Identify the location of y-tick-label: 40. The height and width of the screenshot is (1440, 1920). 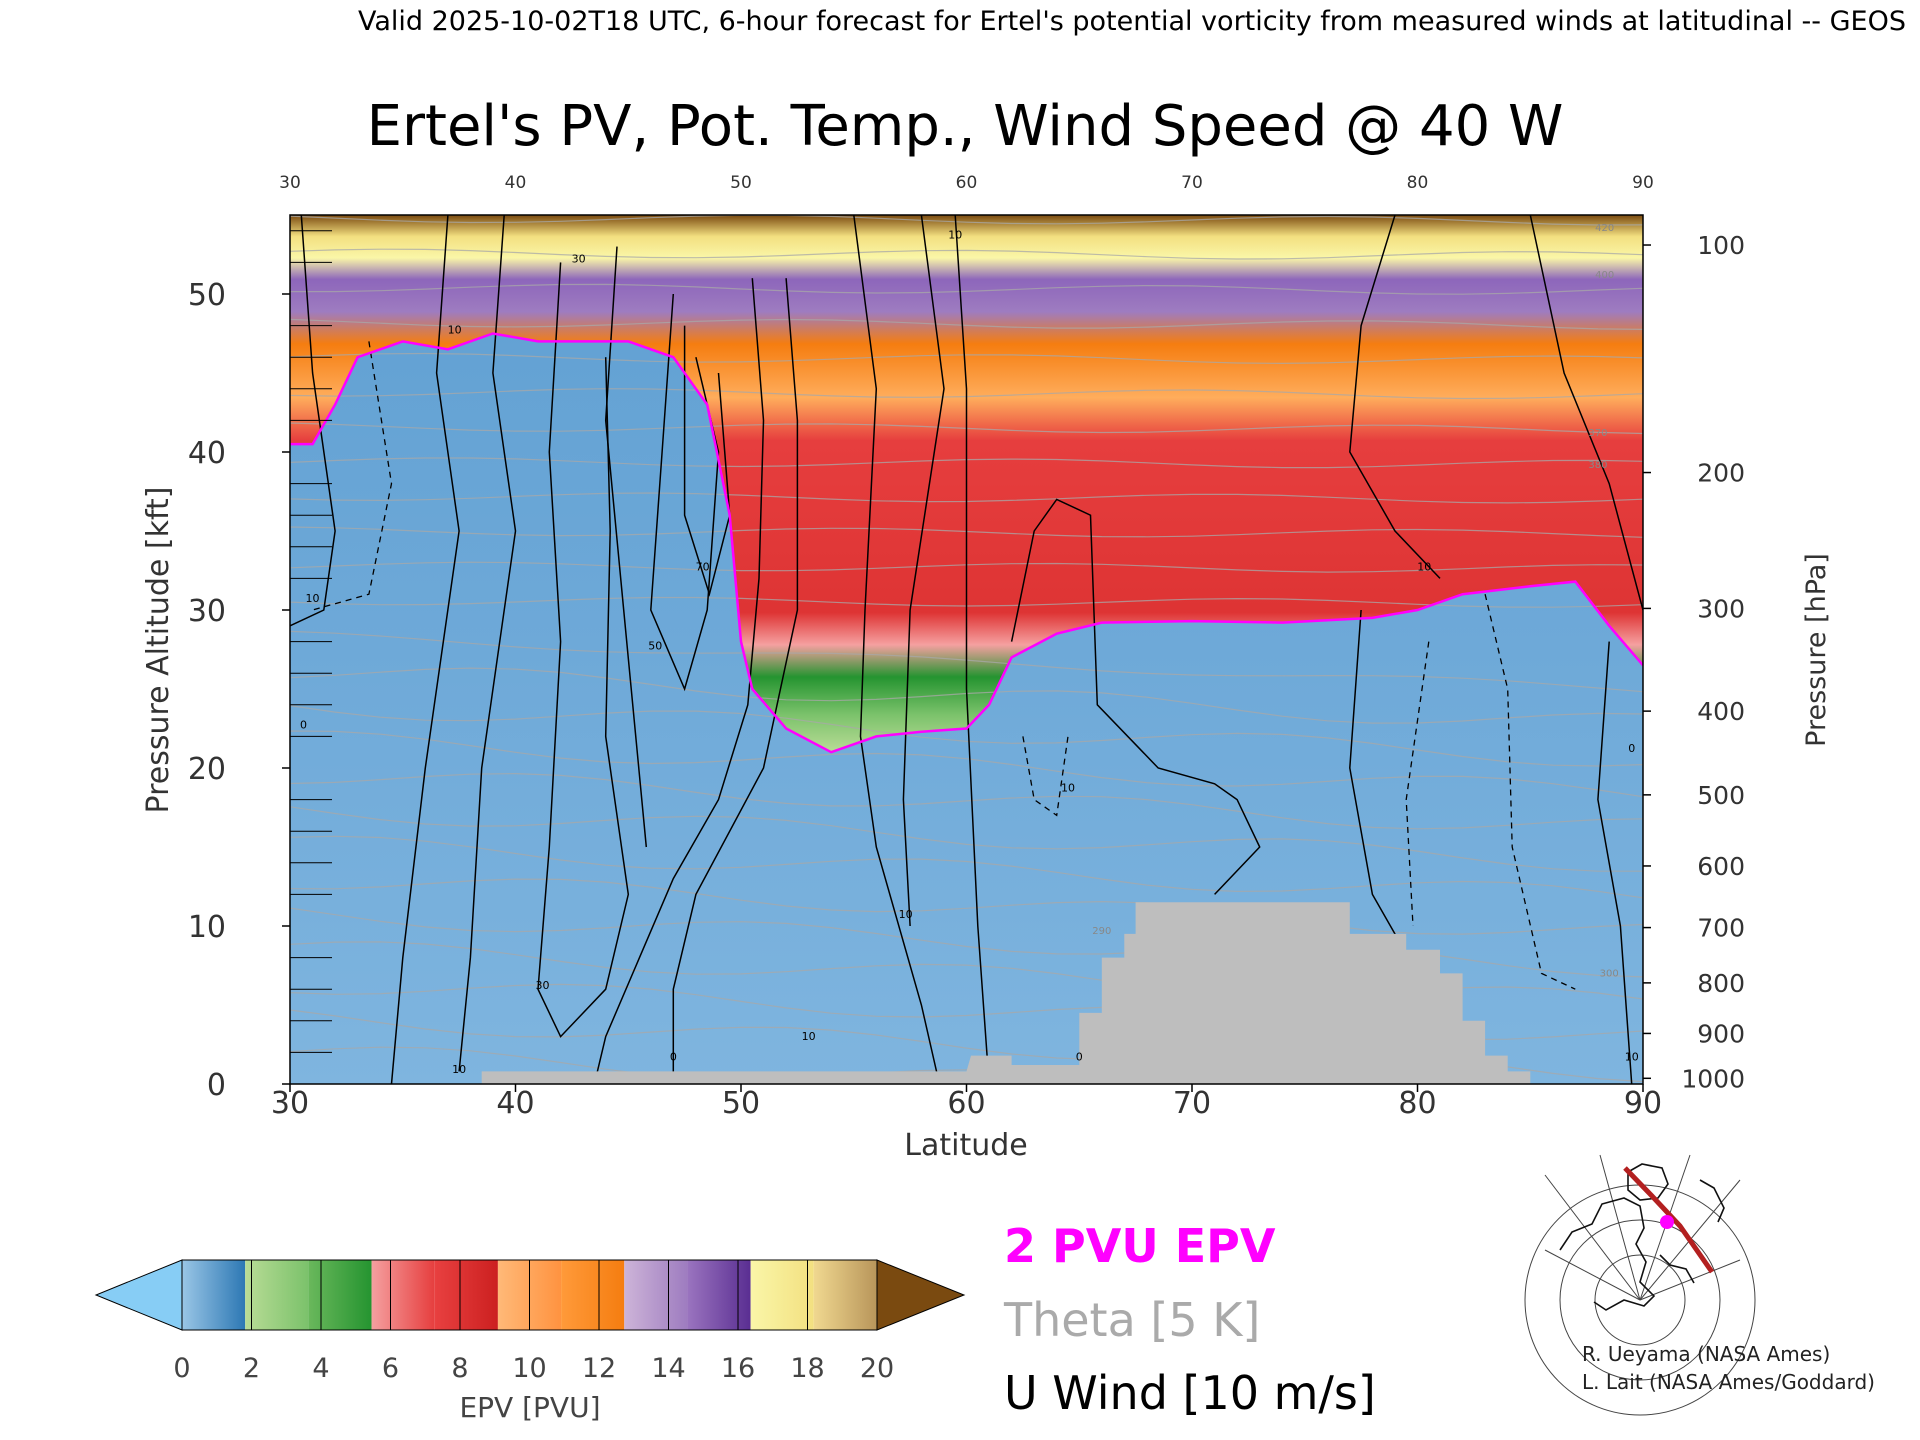
(207, 453).